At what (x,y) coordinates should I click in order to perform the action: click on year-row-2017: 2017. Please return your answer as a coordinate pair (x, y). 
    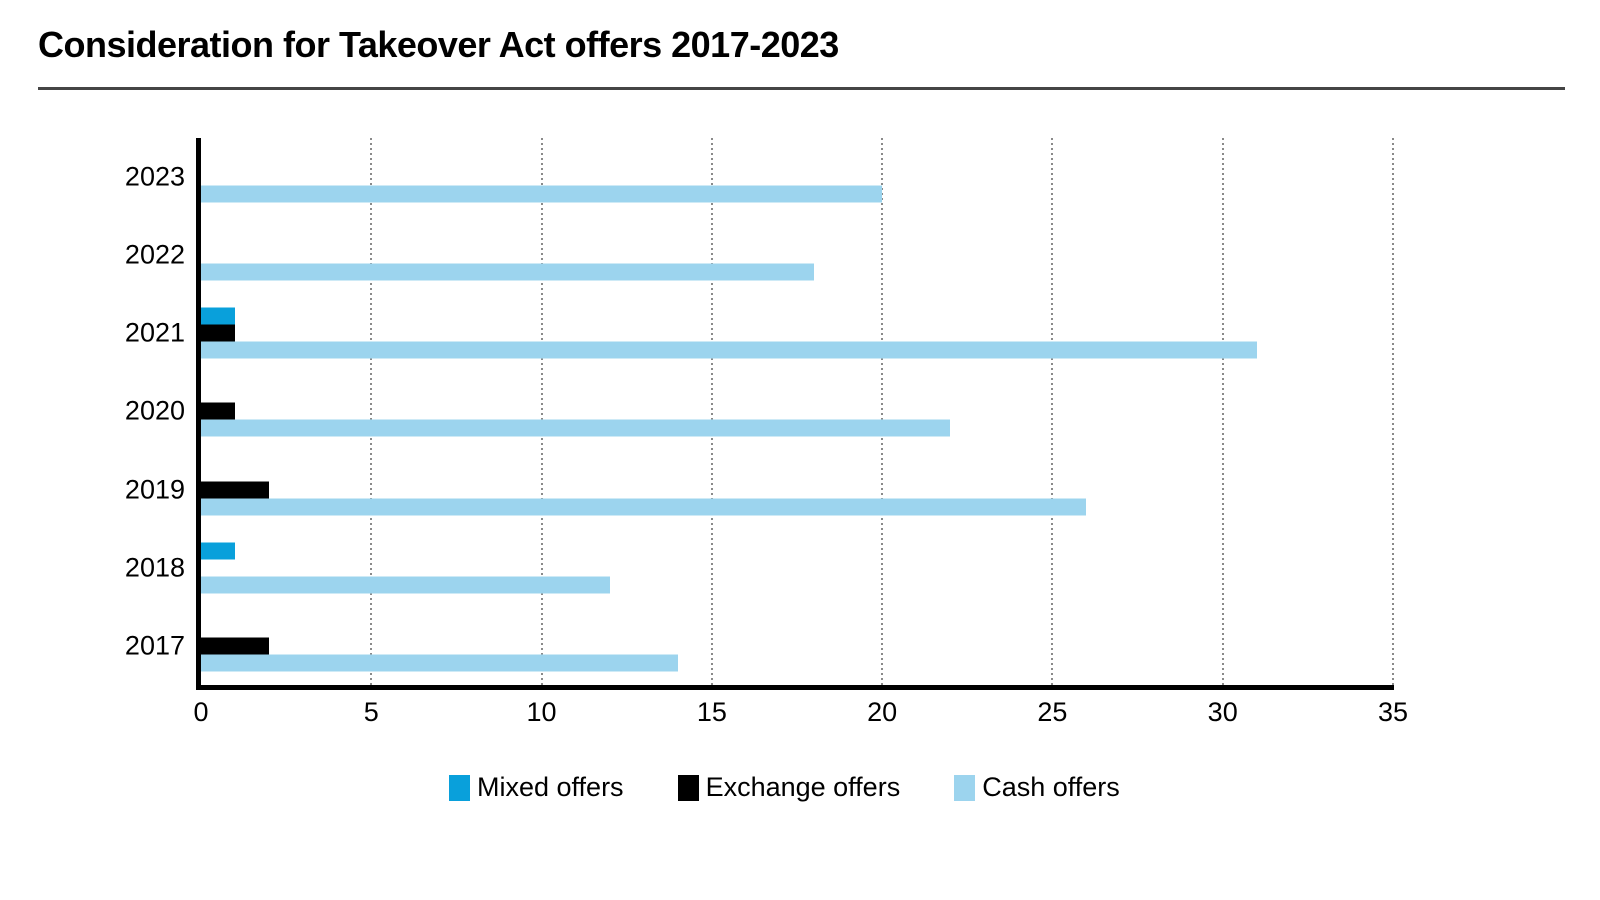
    Looking at the image, I should click on (759, 646).